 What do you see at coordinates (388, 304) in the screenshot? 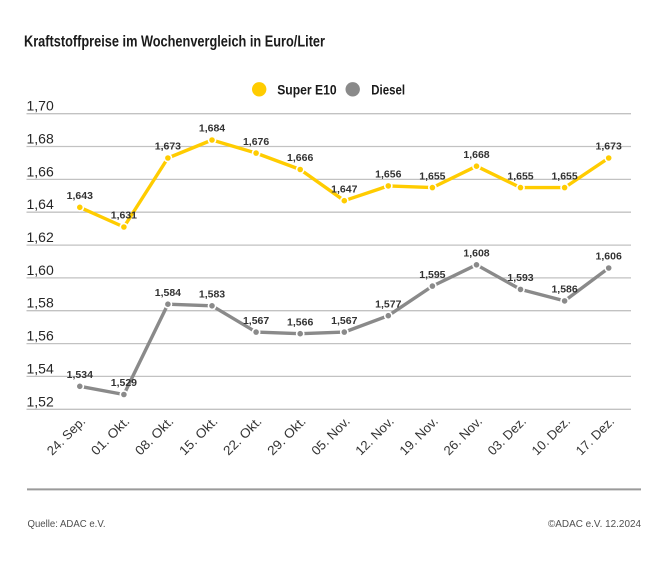
I see `svg-text: 1,577` at bounding box center [388, 304].